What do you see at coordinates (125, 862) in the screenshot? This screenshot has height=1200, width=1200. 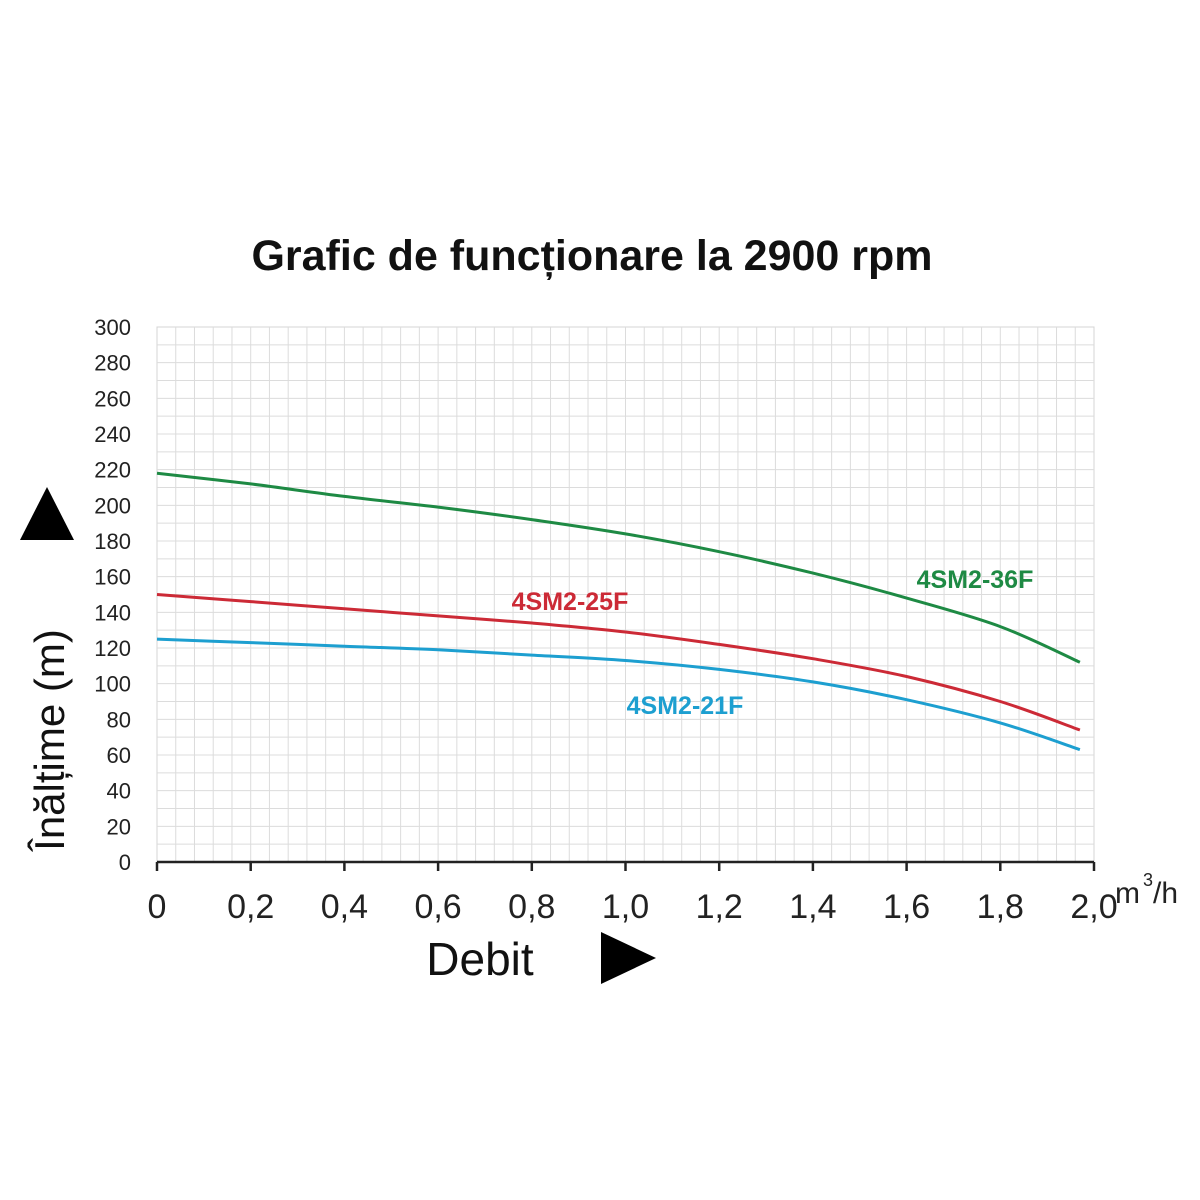 I see `y-tick-label: 0` at bounding box center [125, 862].